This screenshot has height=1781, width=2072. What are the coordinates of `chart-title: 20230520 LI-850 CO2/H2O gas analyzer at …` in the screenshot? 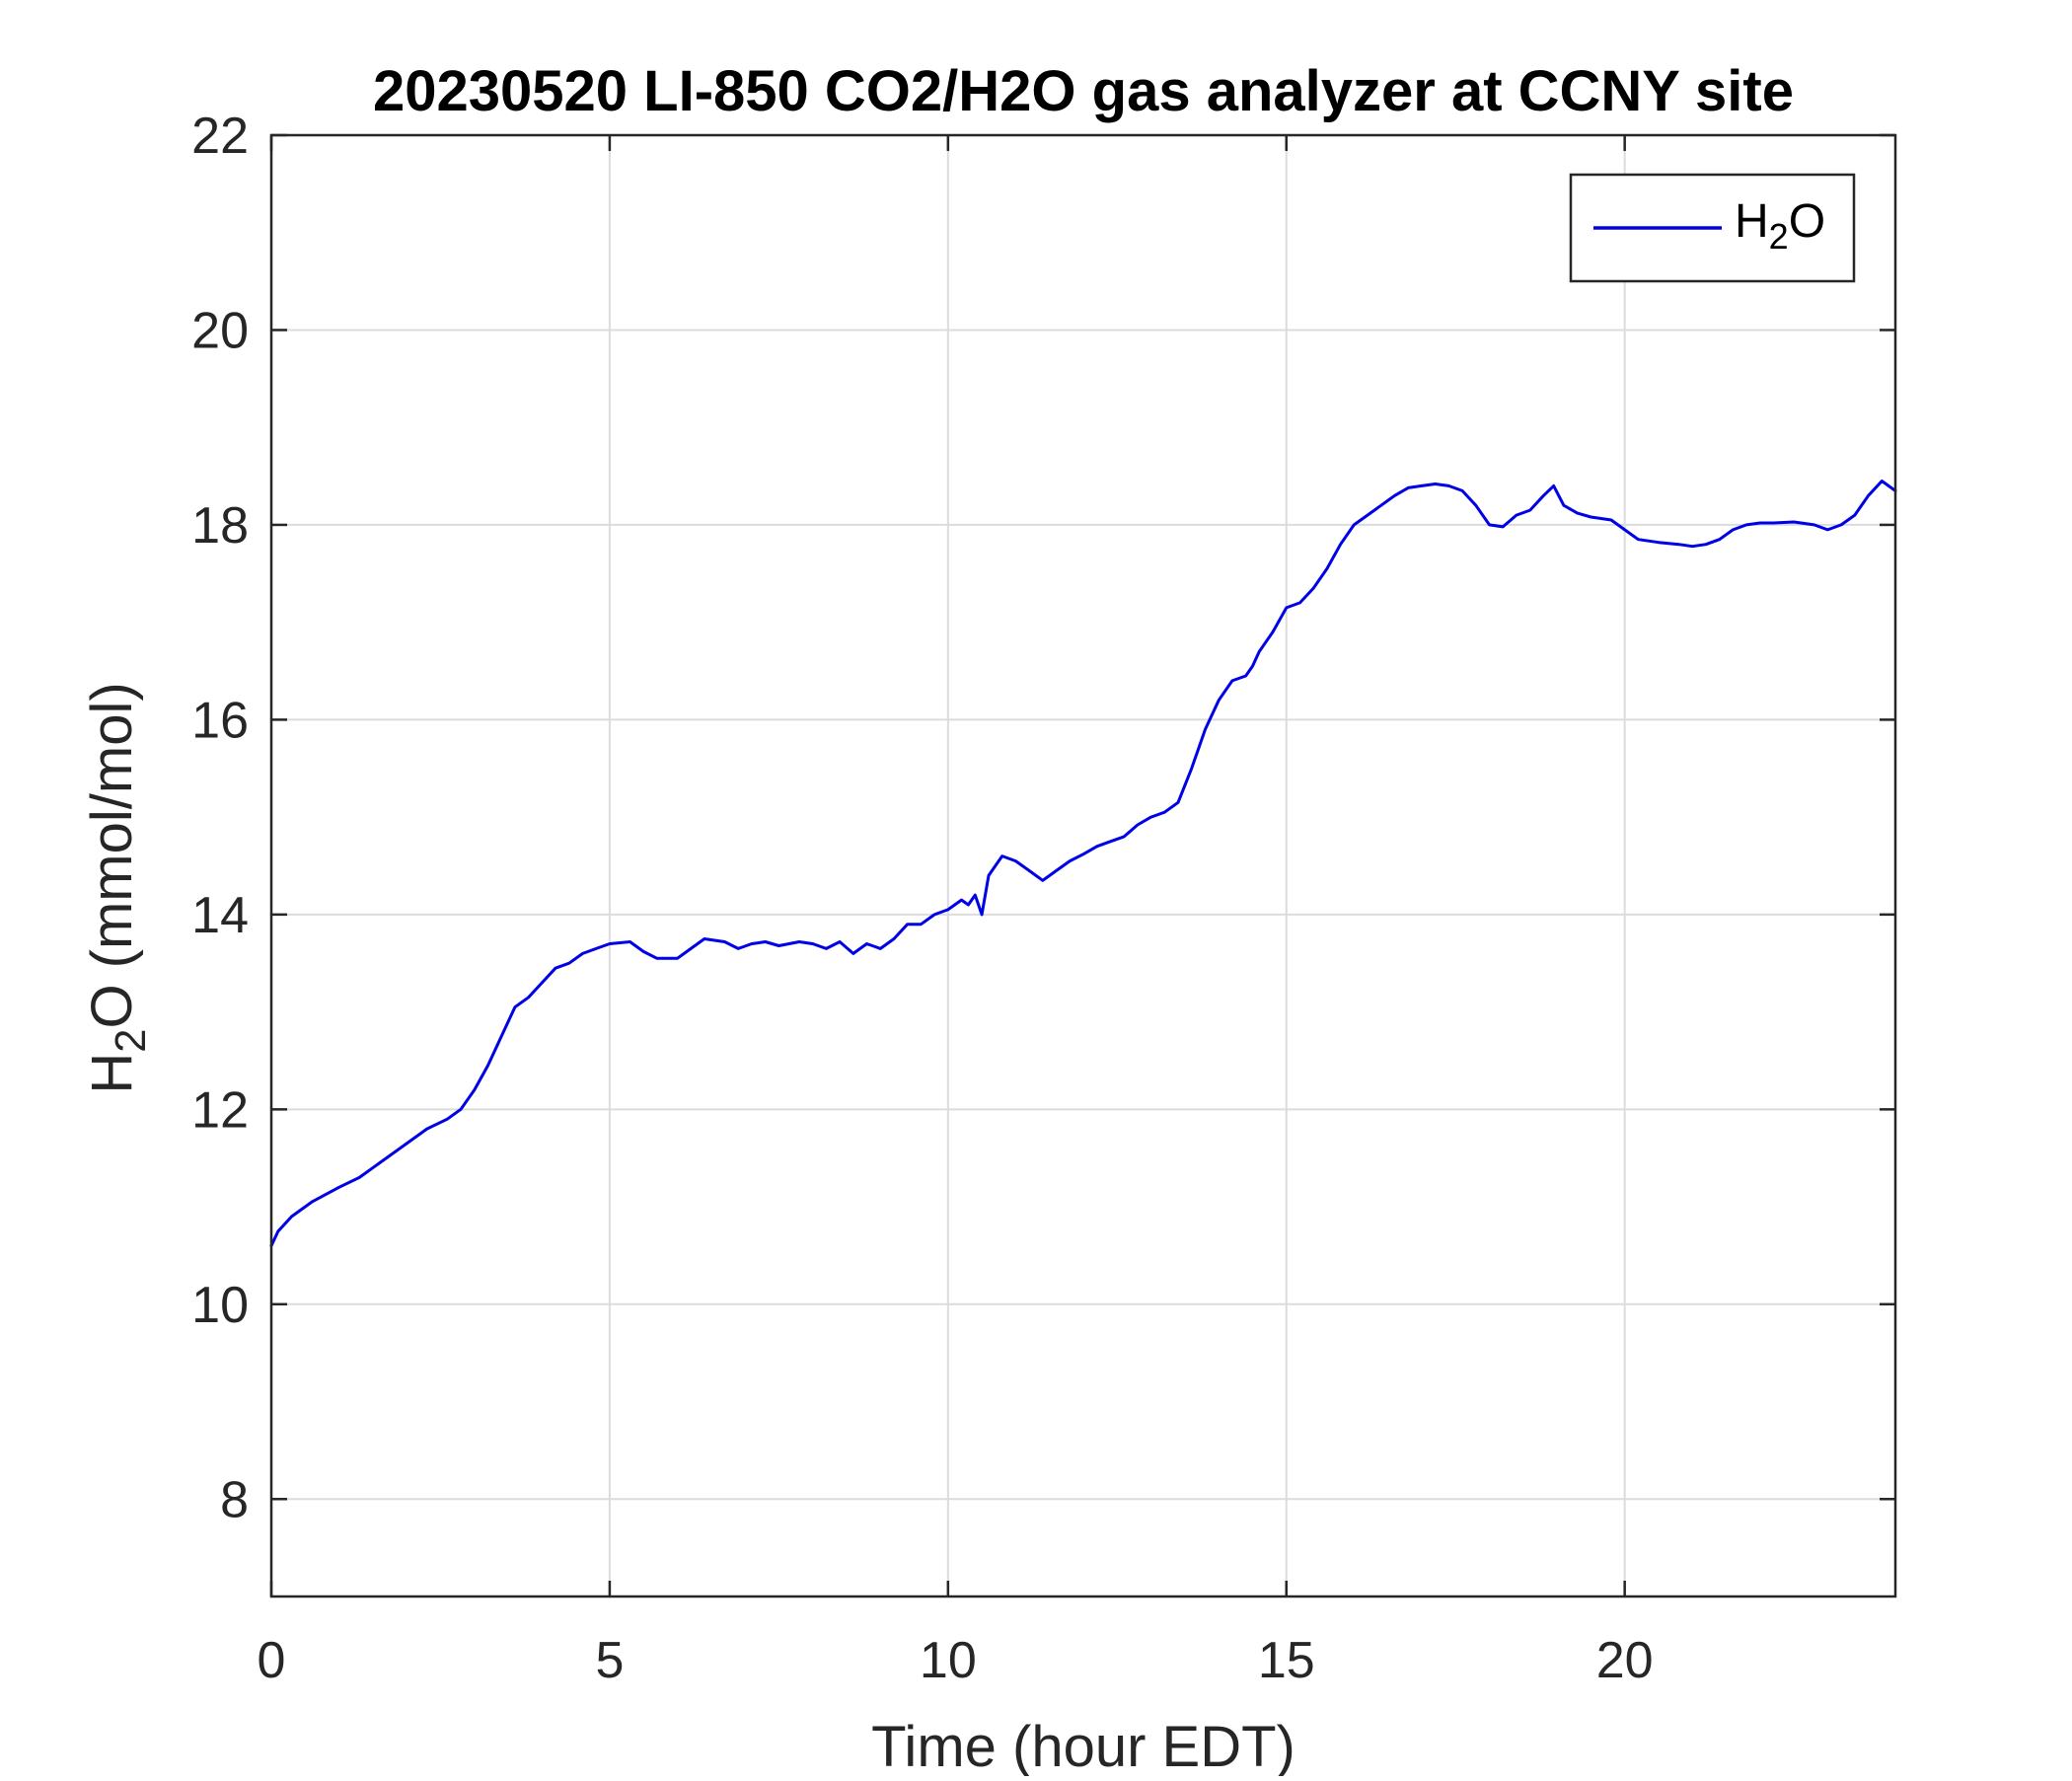 It's located at (1083, 91).